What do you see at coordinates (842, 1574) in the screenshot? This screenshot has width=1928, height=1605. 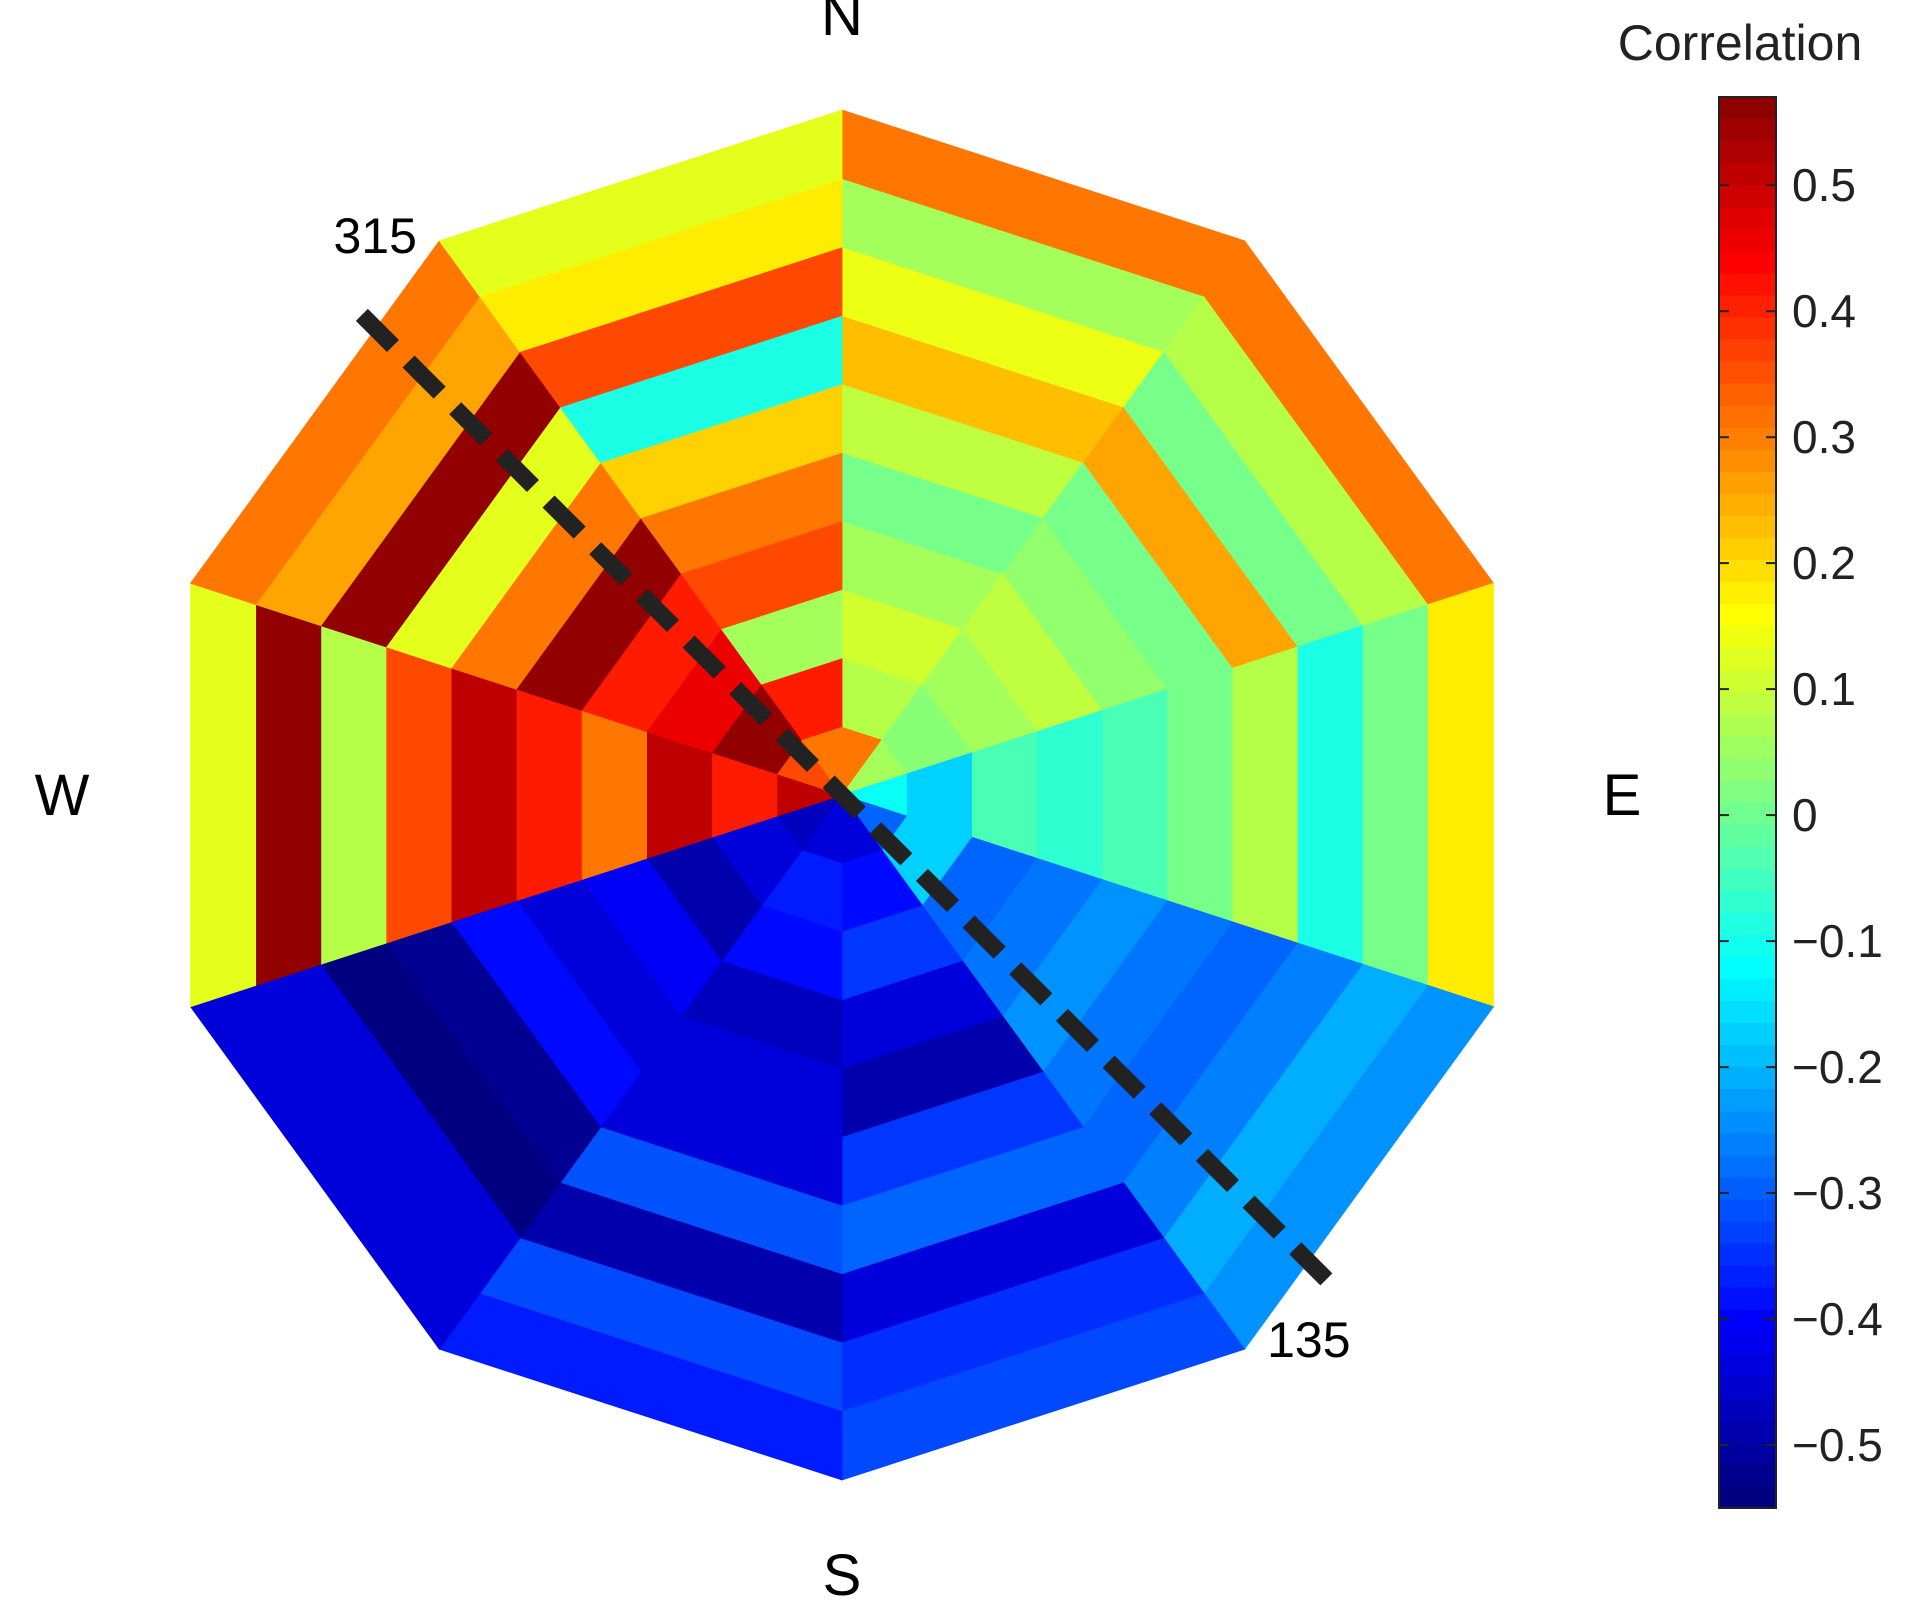 I see `direction-label-s: S` at bounding box center [842, 1574].